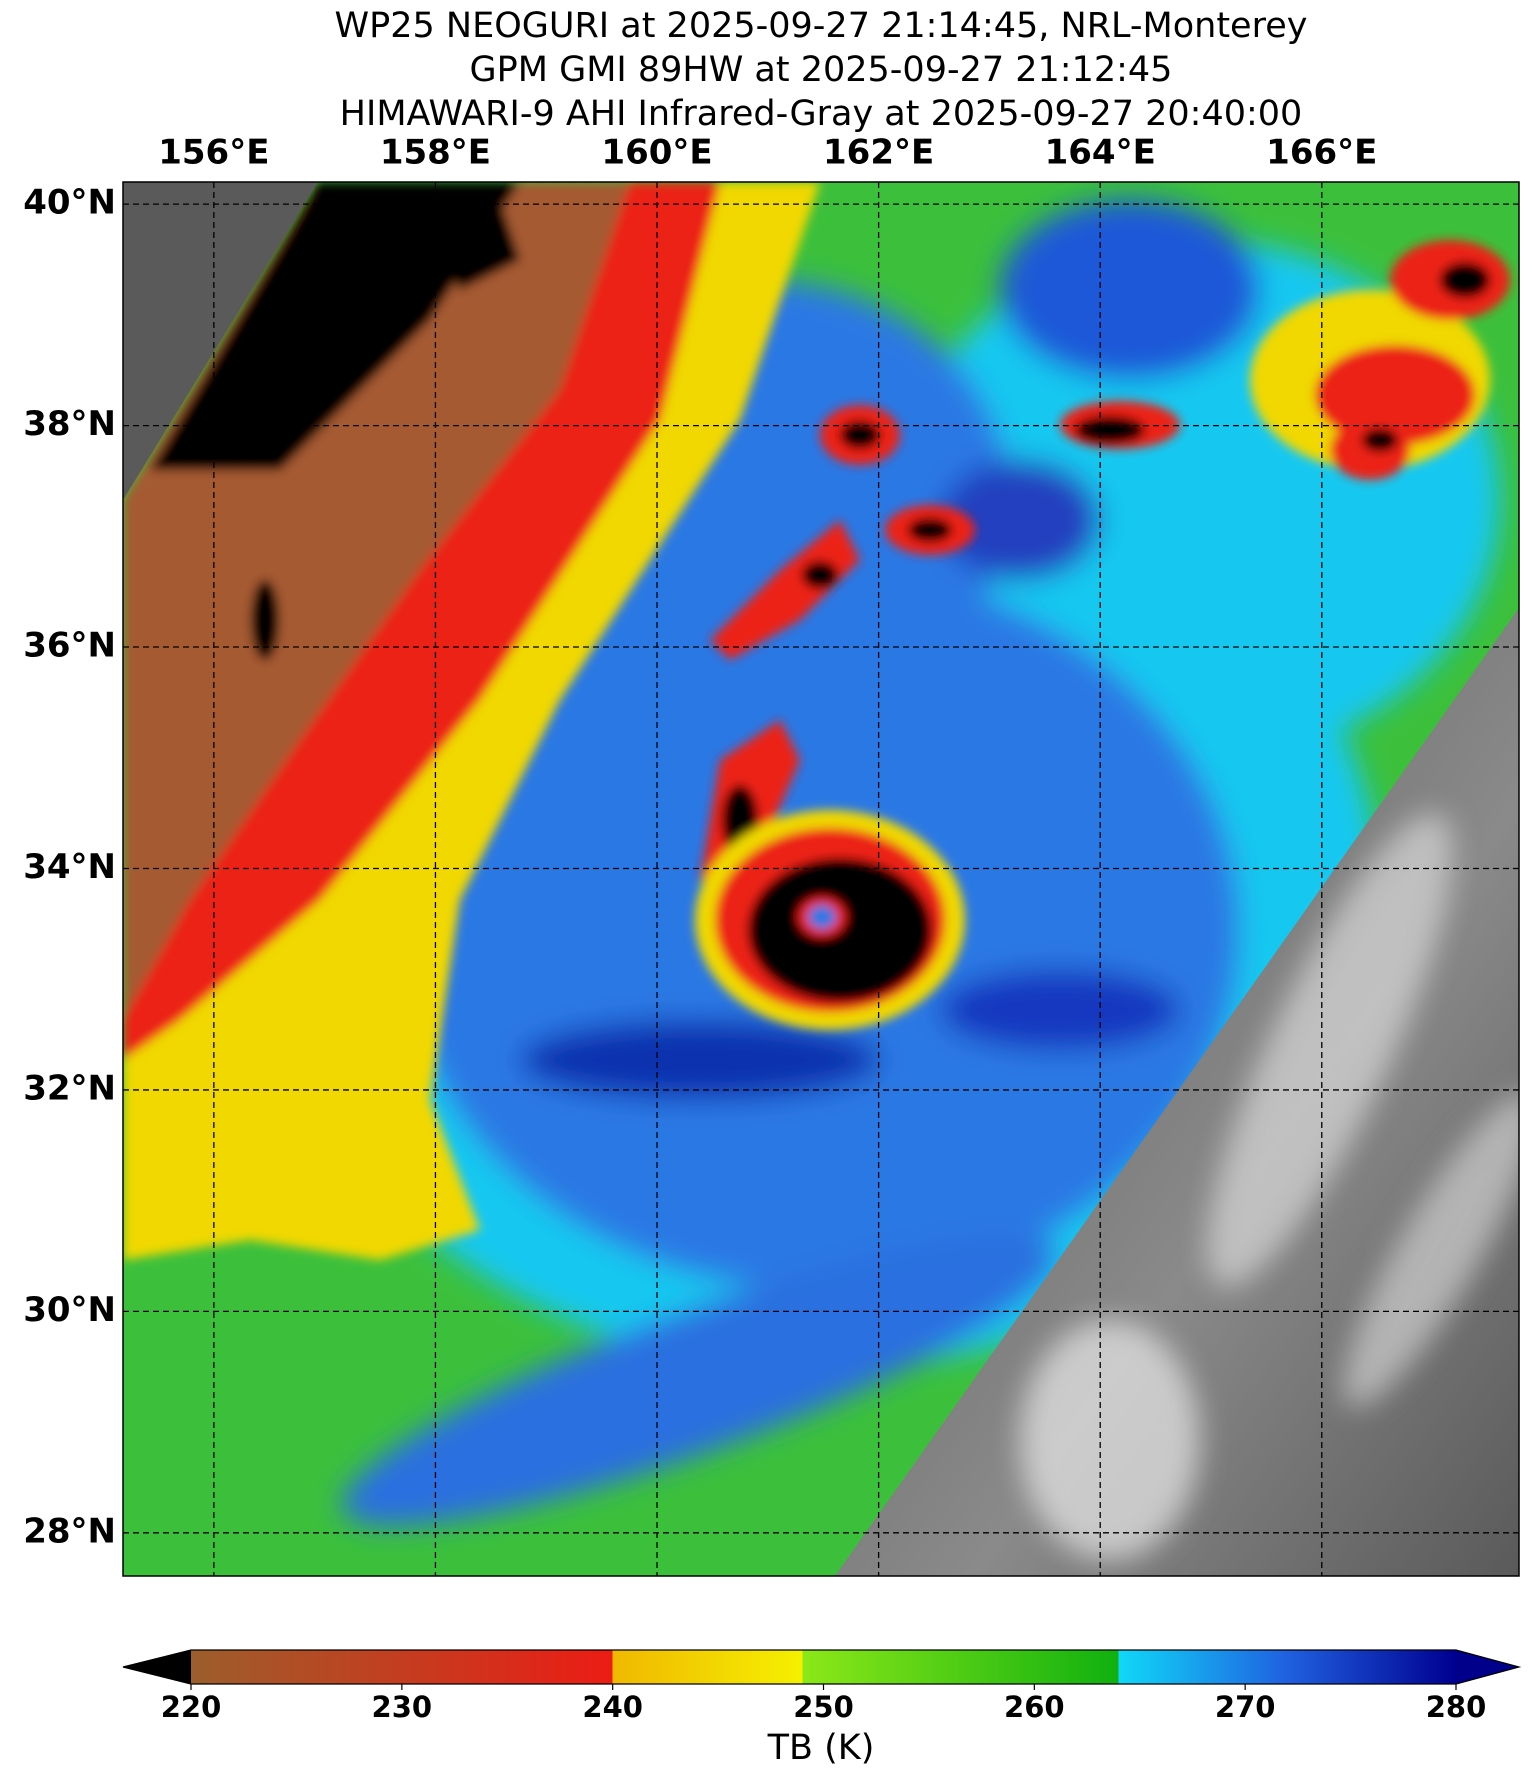 This screenshot has width=1533, height=1784. What do you see at coordinates (69, 1088) in the screenshot?
I see `lat-tick-label: 32°N` at bounding box center [69, 1088].